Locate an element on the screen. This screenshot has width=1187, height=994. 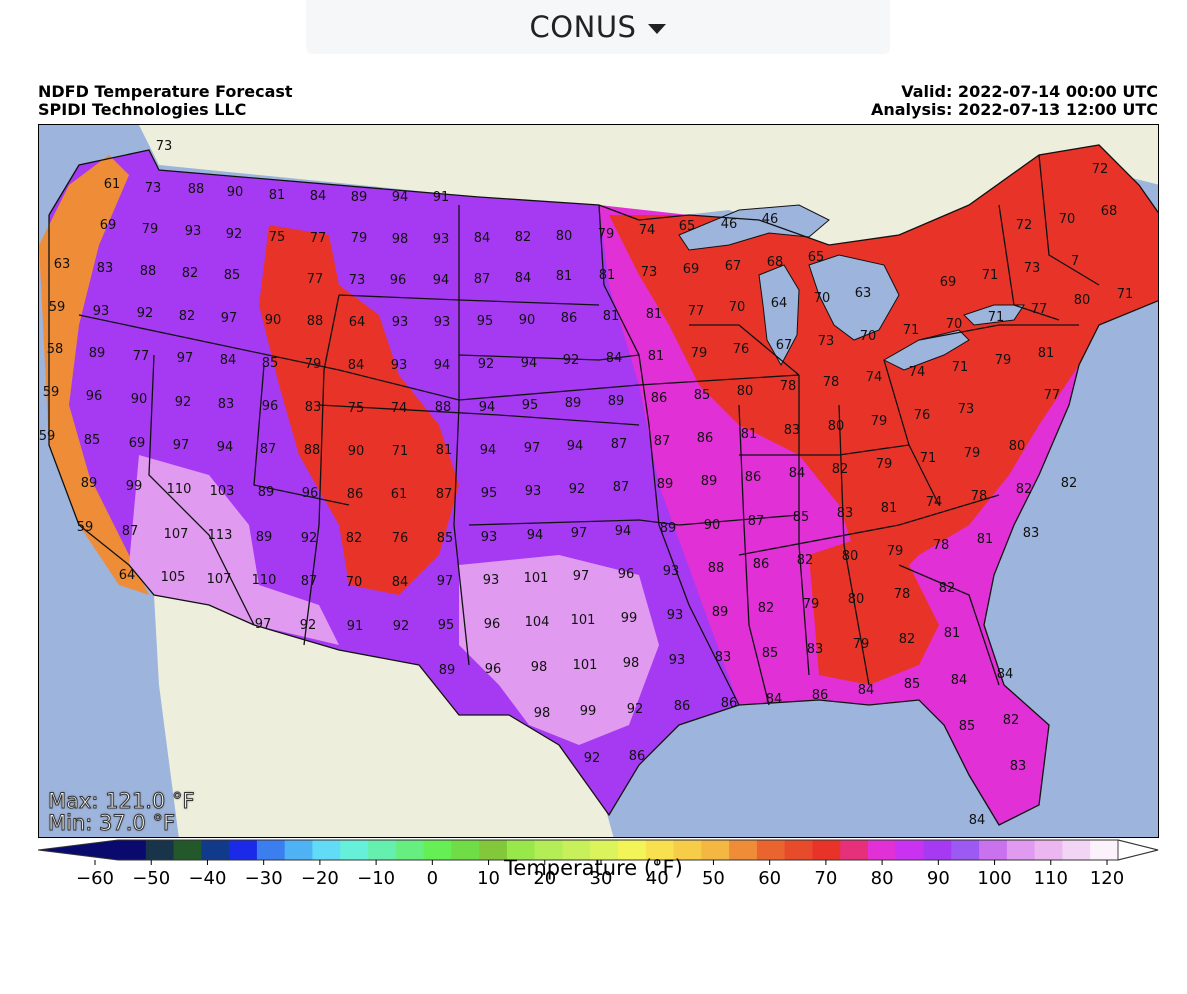
lake-michigan is located at coordinates (779, 315).